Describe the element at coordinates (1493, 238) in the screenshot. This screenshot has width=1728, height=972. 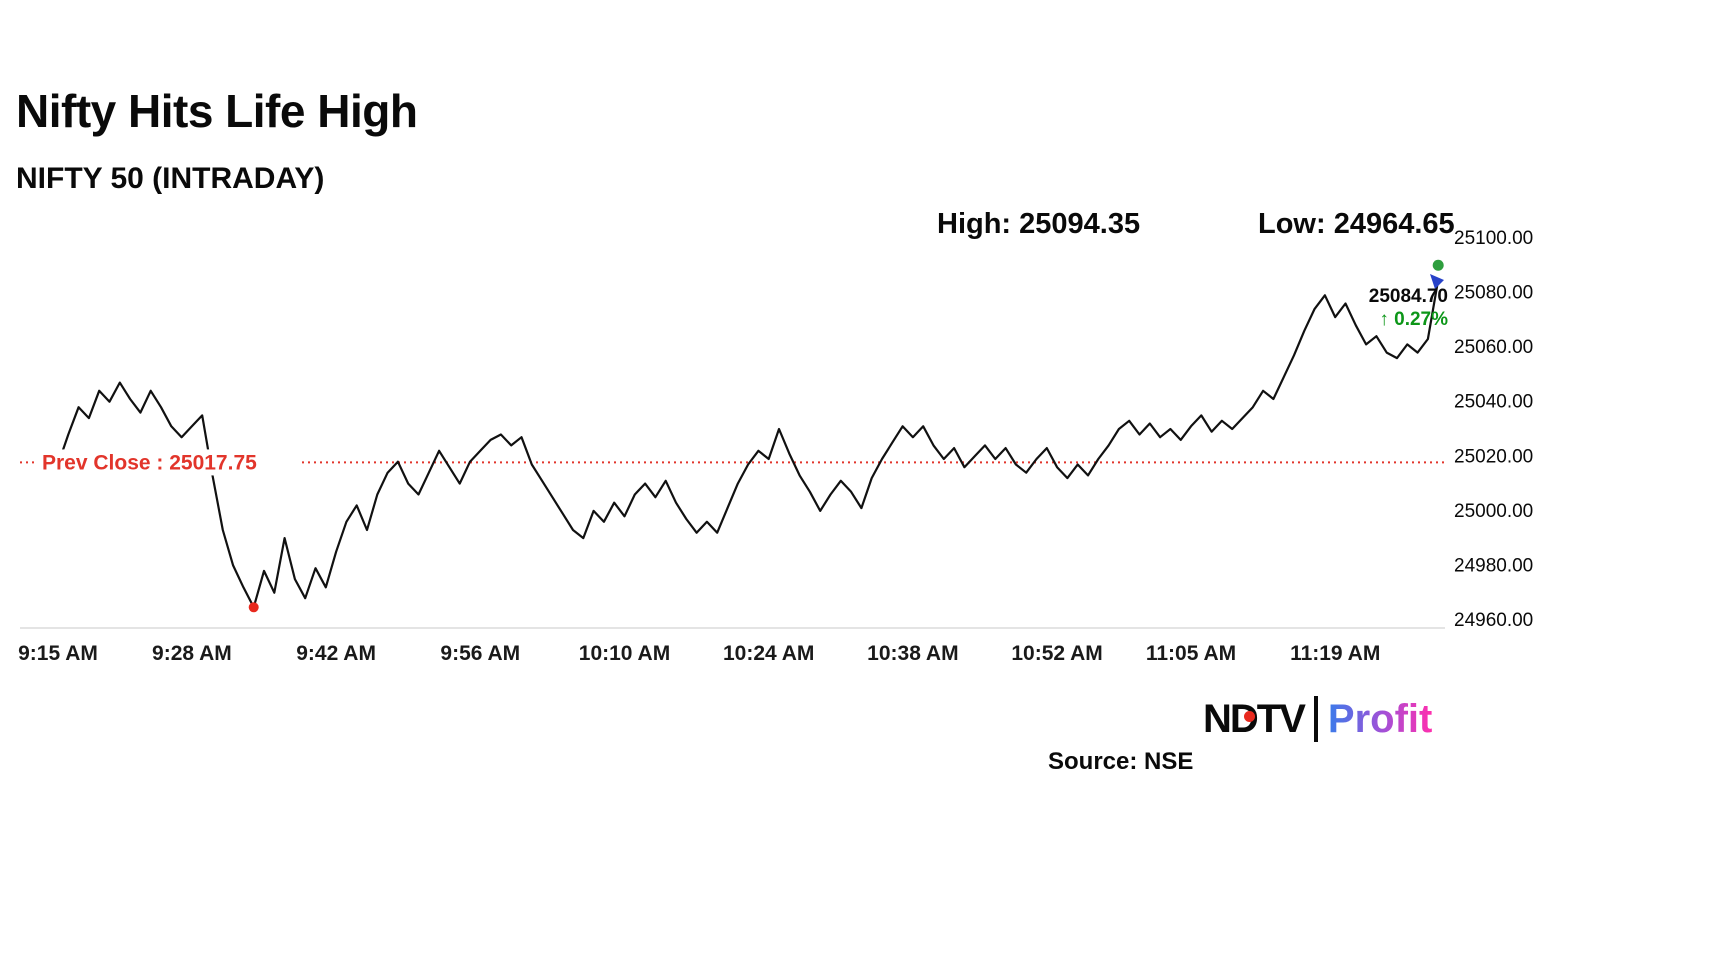
I see `y-axis-tick-label: 25100.00` at that location.